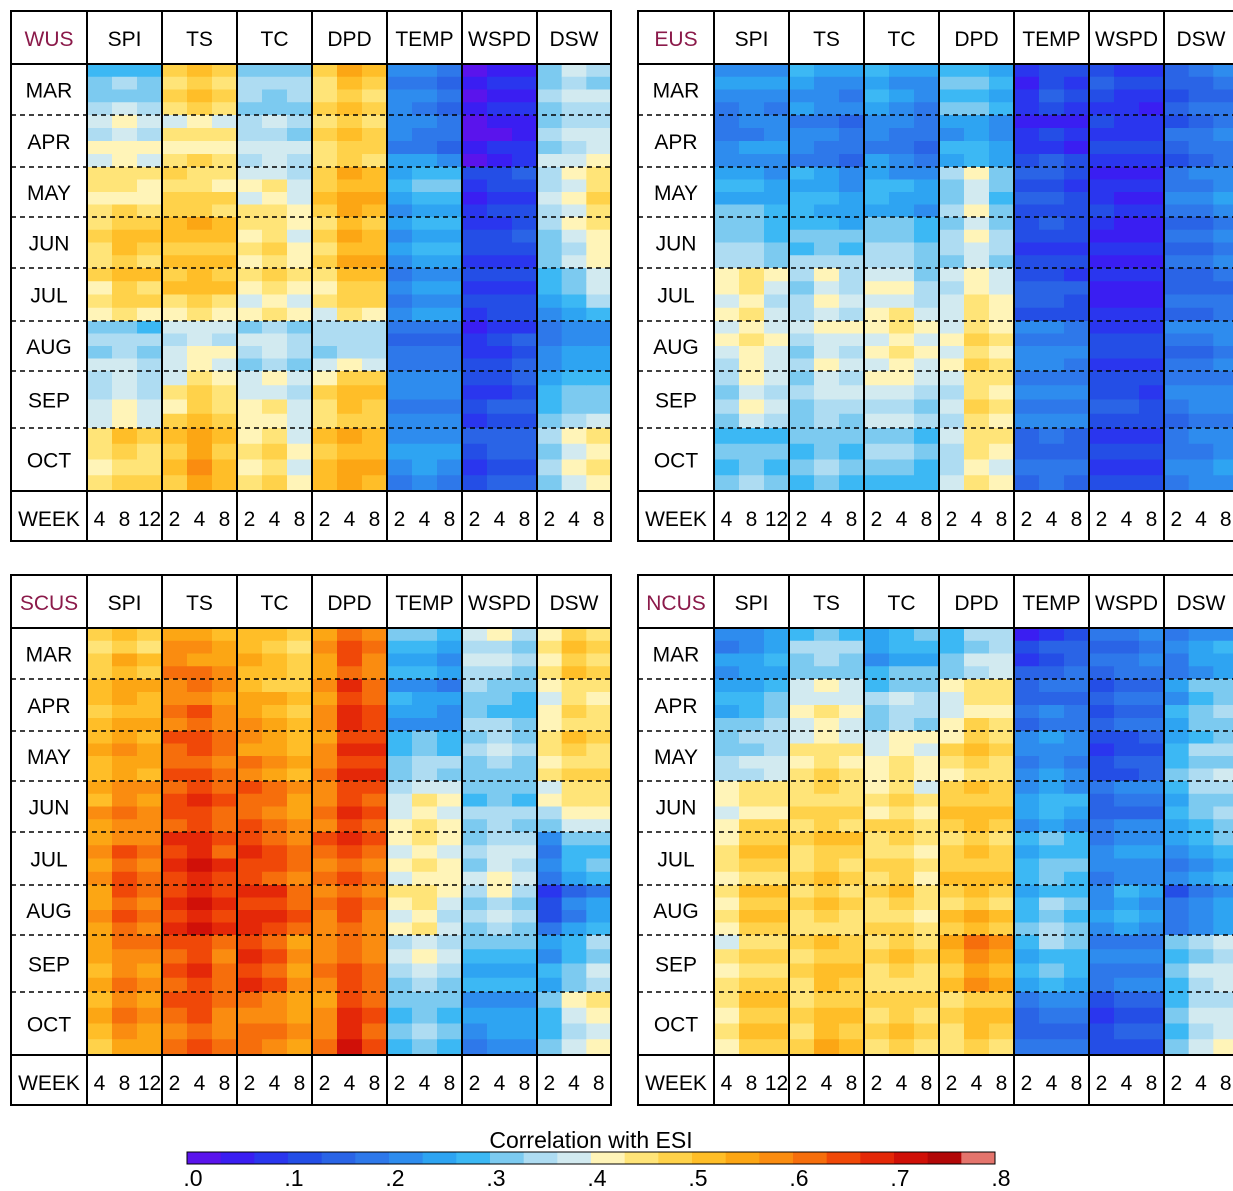  Describe the element at coordinates (349, 39) in the screenshot. I see `variable-header: DPD` at that location.